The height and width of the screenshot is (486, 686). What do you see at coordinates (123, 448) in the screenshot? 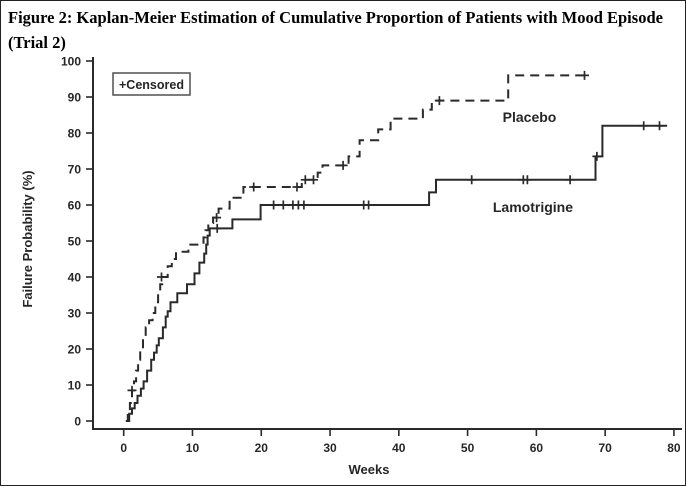
I see `x-tick-label: 0` at bounding box center [123, 448].